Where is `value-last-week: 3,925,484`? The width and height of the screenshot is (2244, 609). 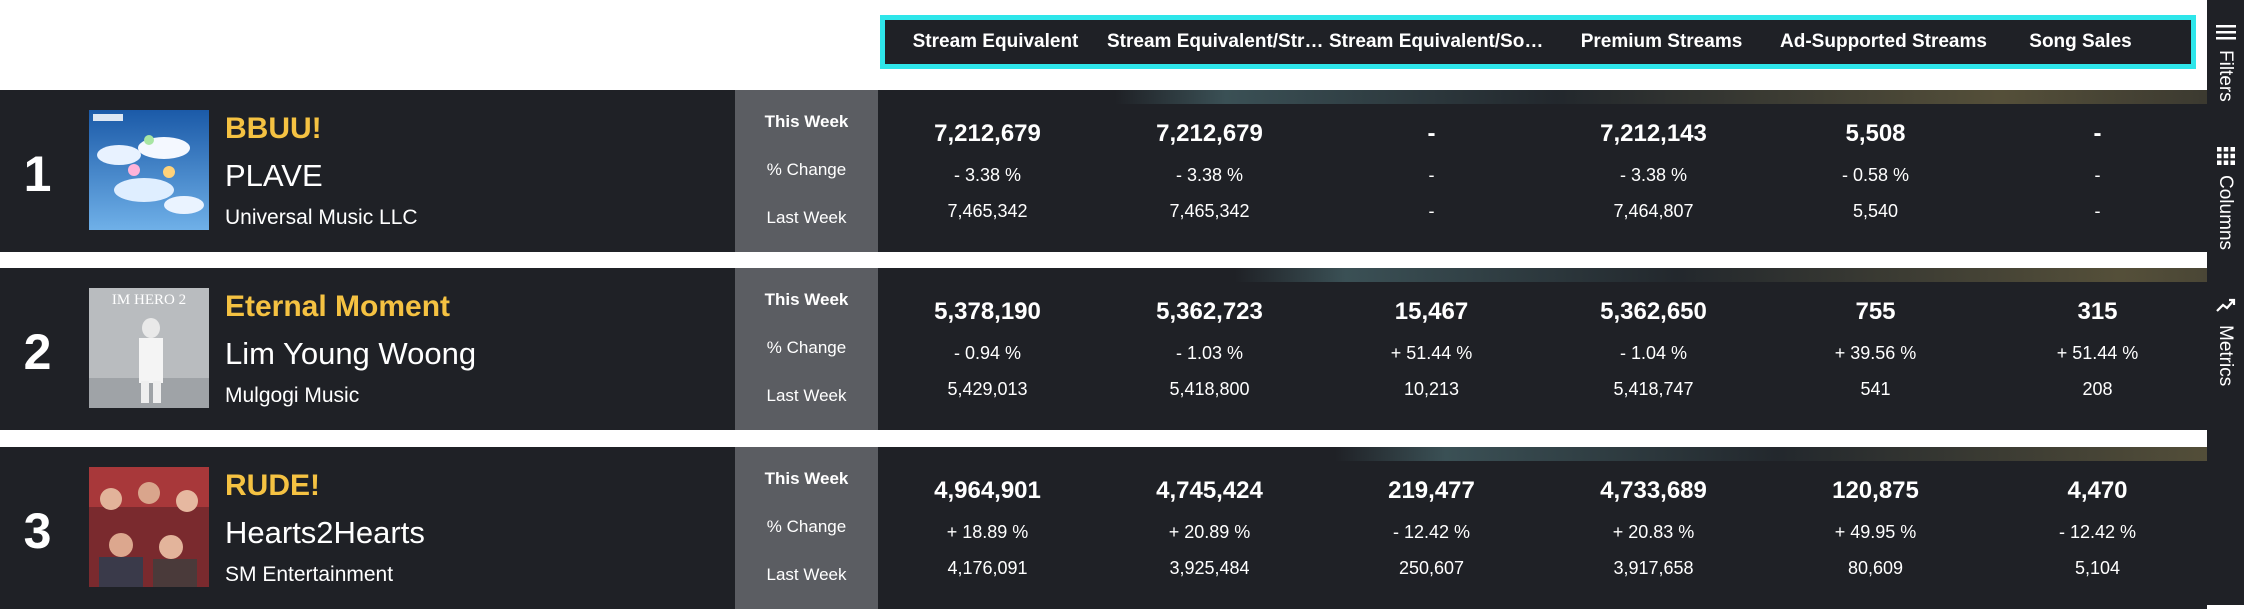
value-last-week: 3,925,484 is located at coordinates (1209, 568).